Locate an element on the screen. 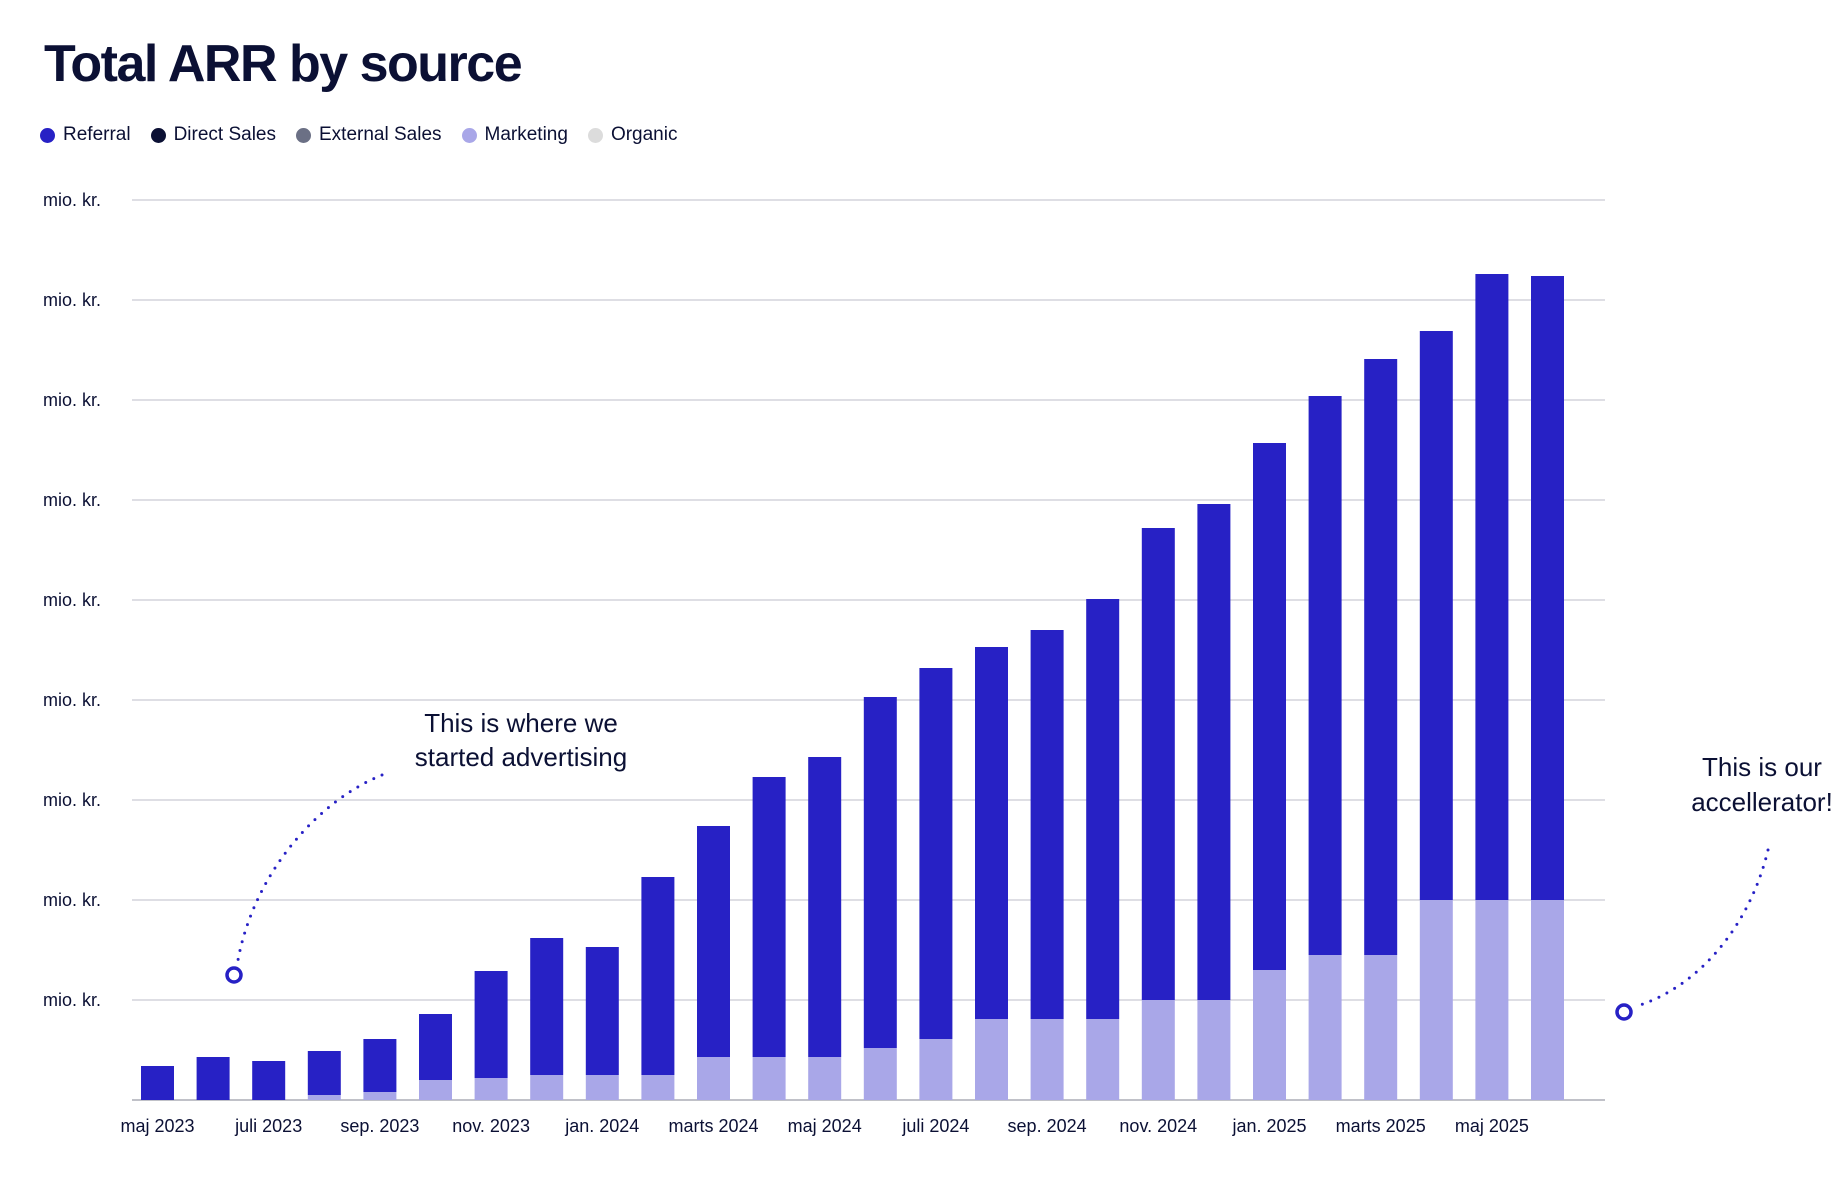 This screenshot has width=1846, height=1182. legend-item-organic: Organic is located at coordinates (632, 135).